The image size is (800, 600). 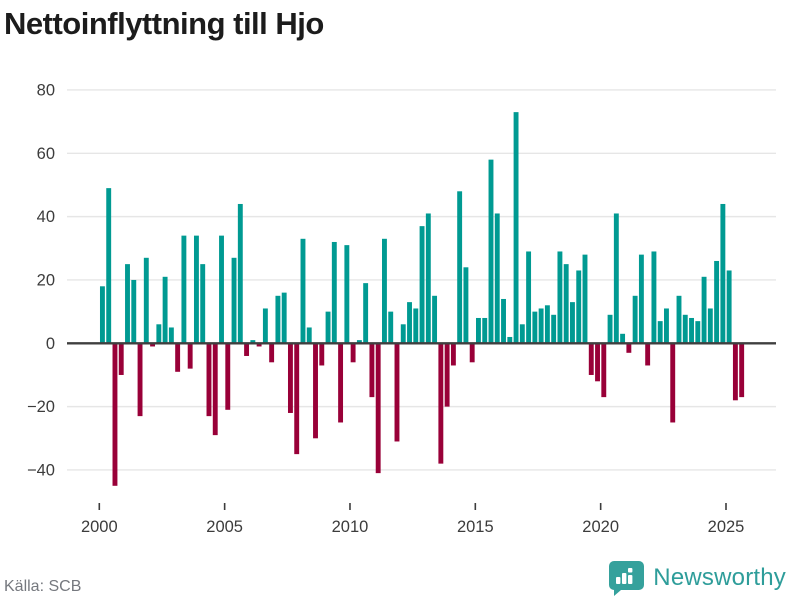 What do you see at coordinates (309, 335) in the screenshot?
I see `bar-2008Q2` at bounding box center [309, 335].